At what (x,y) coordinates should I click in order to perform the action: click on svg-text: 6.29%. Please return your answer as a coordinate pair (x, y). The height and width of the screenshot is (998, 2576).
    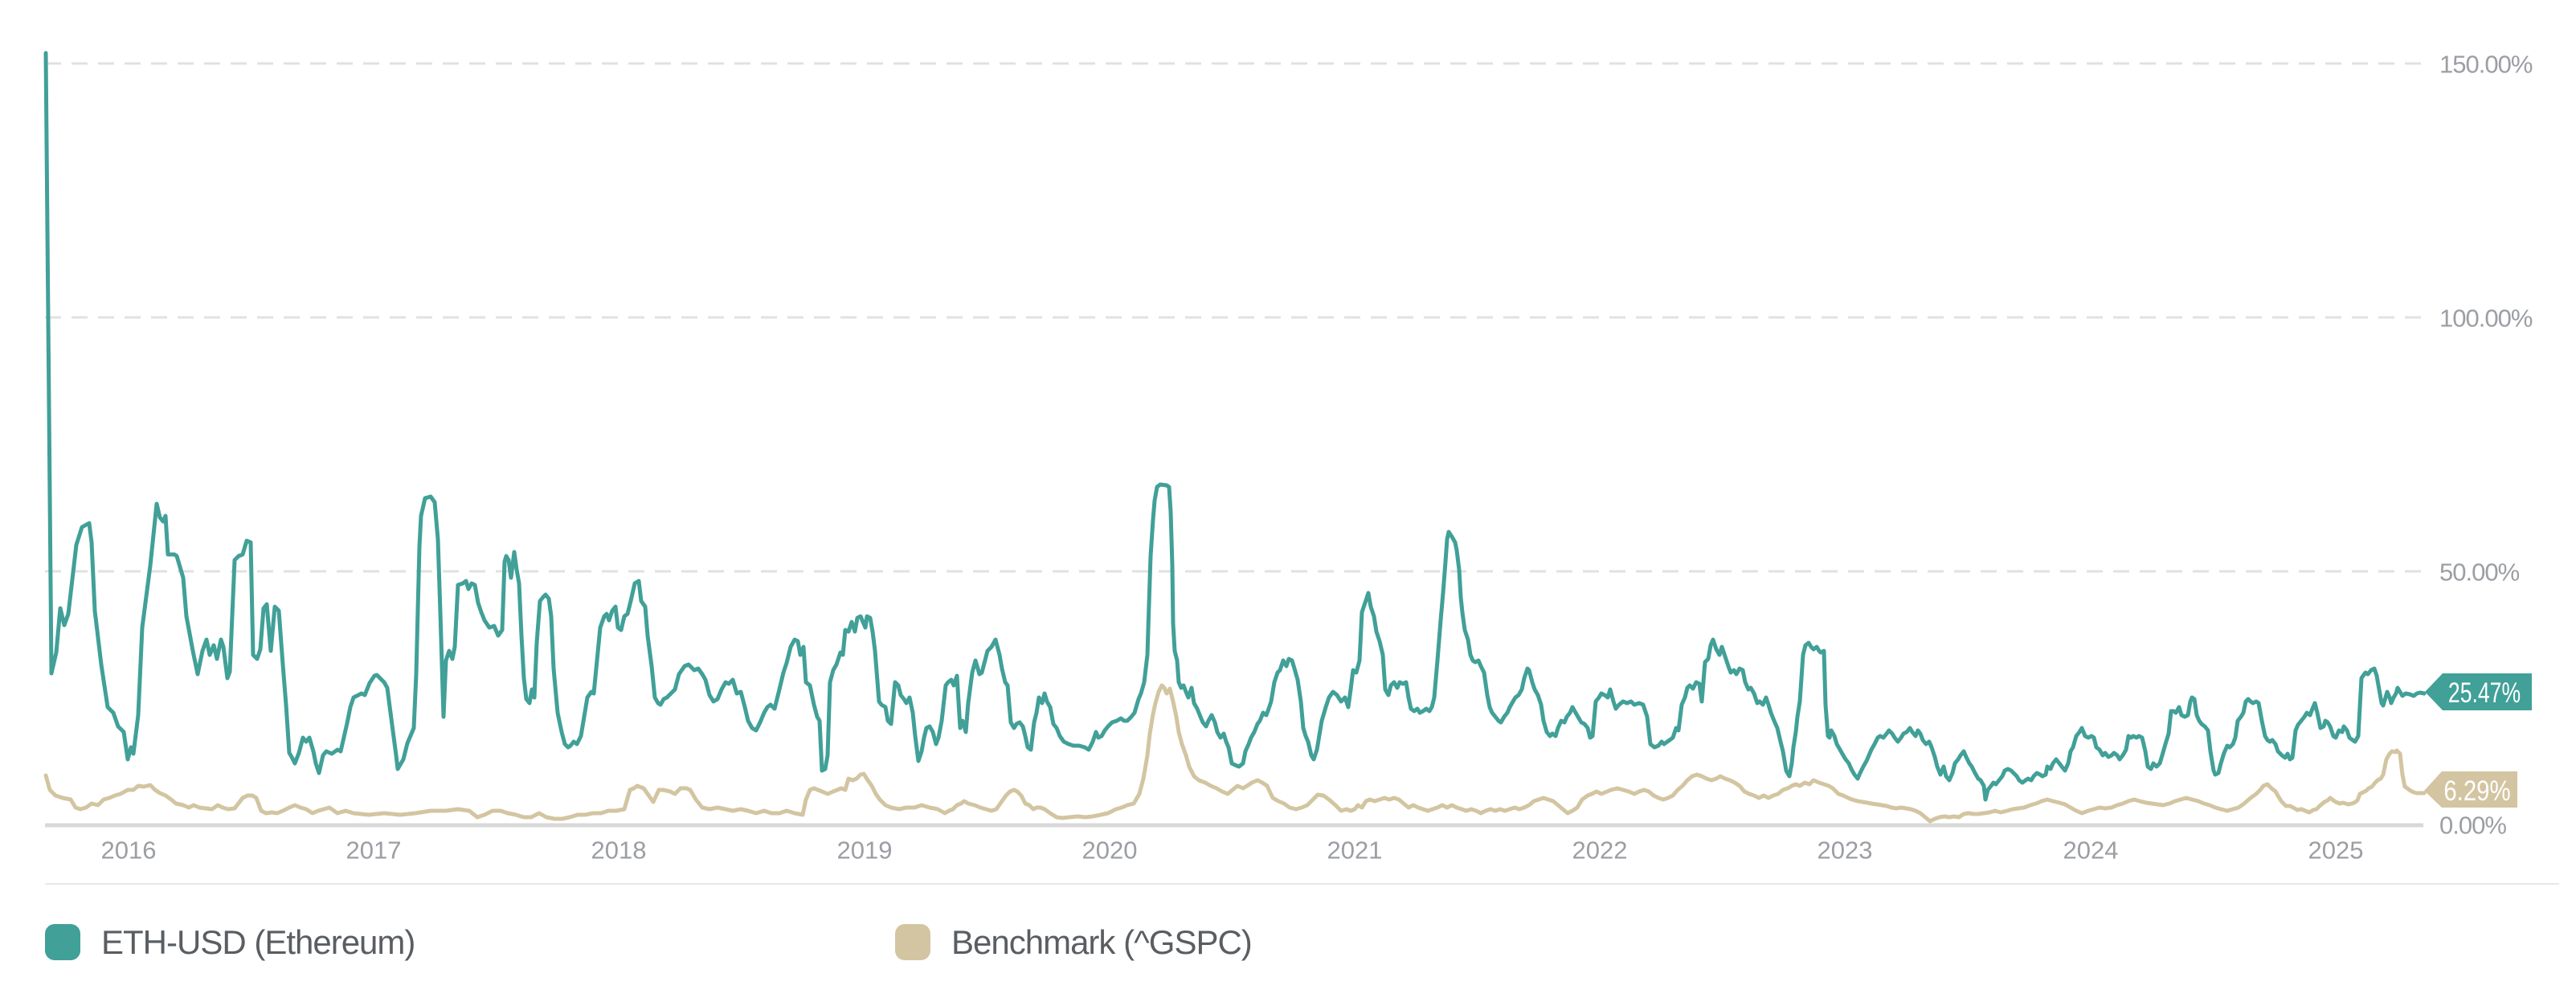
    Looking at the image, I should click on (2476, 791).